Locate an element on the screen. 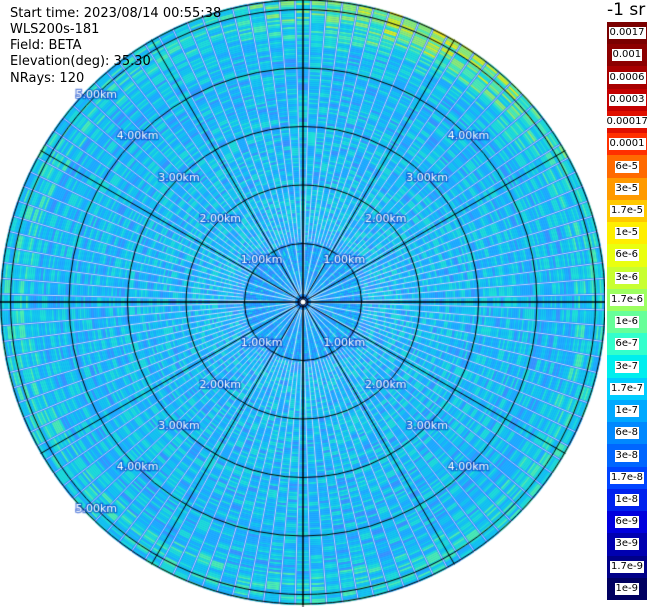 The height and width of the screenshot is (607, 647). colorbar-tick-label: 6e-9 is located at coordinates (626, 522).